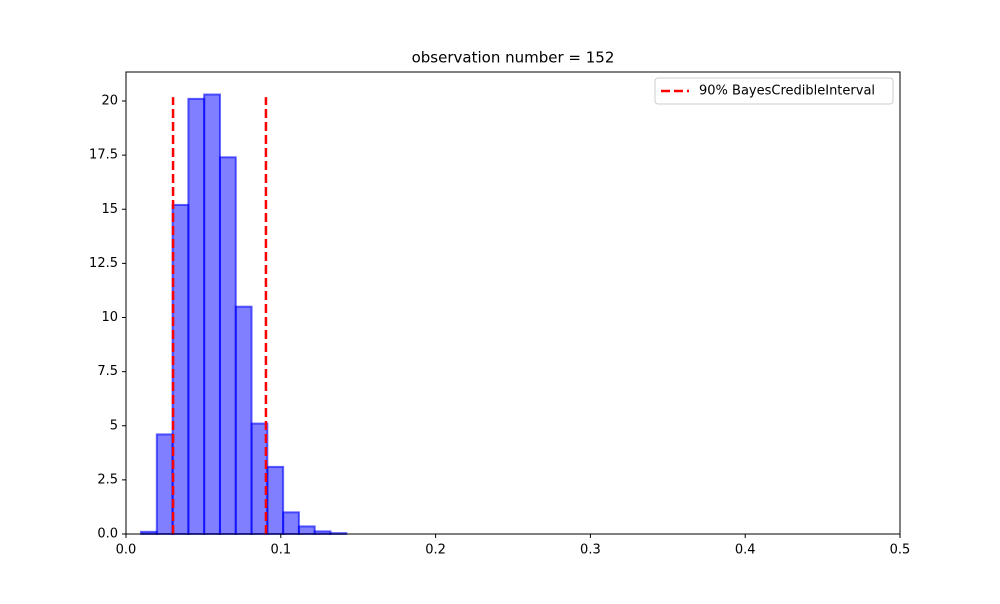  I want to click on legend-box, so click(774, 91).